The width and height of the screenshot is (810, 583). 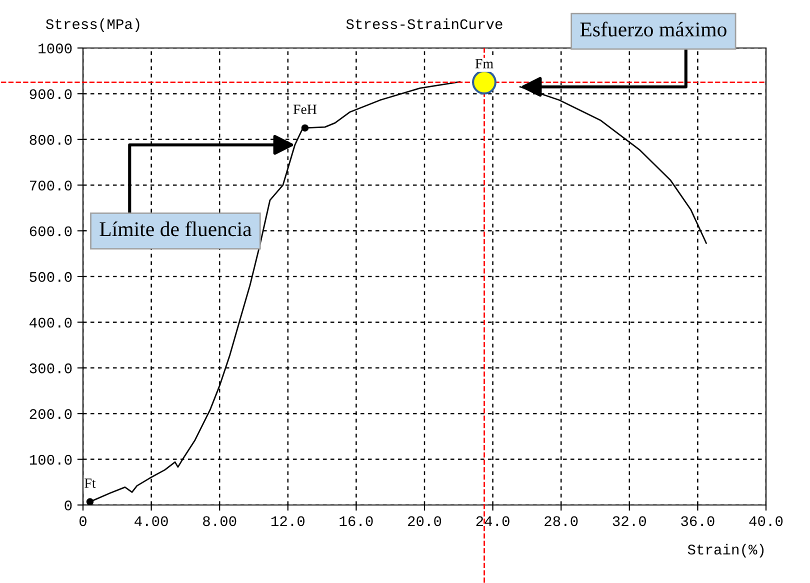 I want to click on y-axis-title: Stress(MPa), so click(x=93, y=25).